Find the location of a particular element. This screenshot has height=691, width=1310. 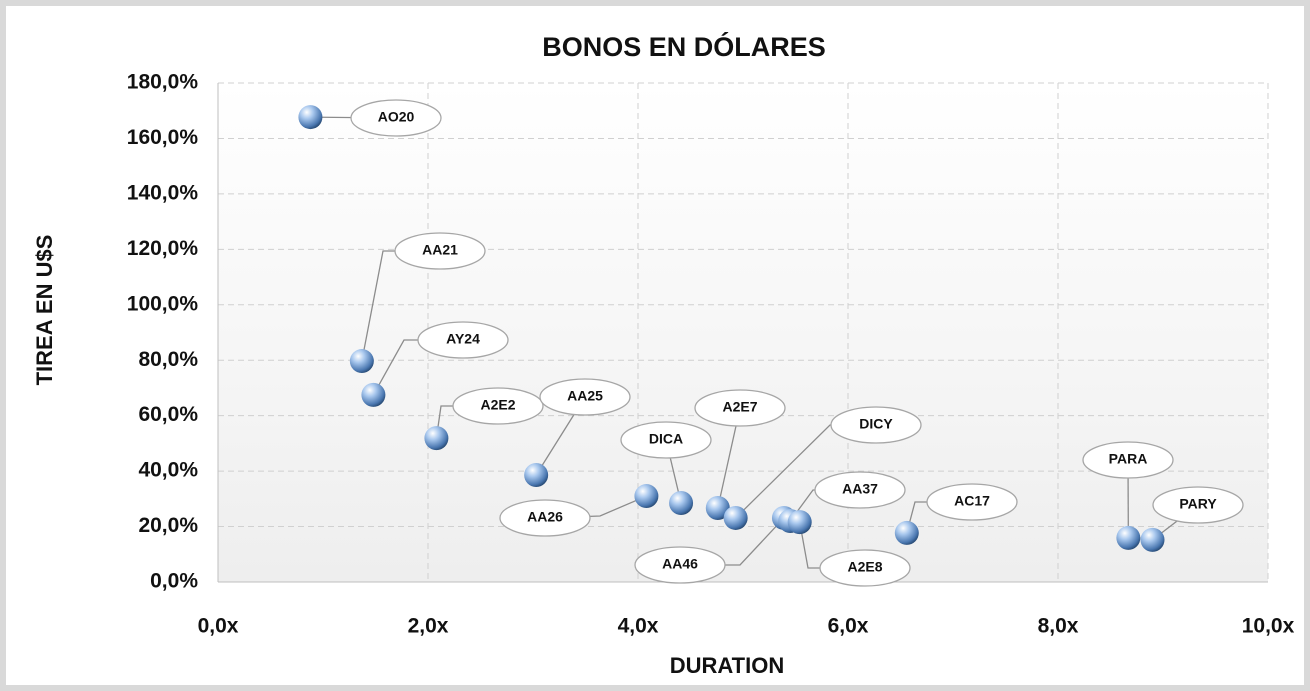

y-tick-label: 0,0% is located at coordinates (174, 581).